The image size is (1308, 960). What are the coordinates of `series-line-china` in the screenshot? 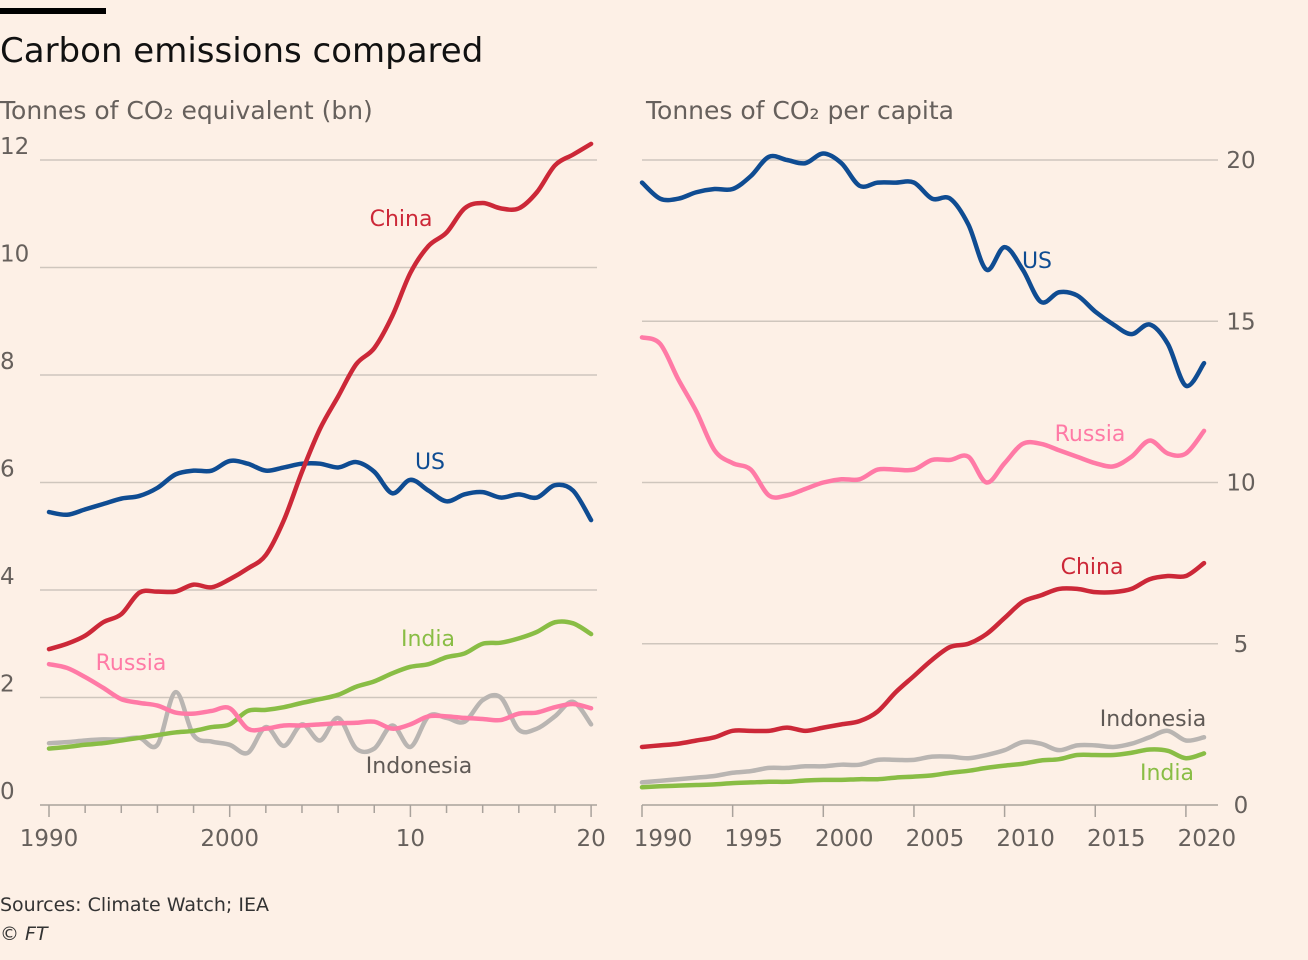 It's located at (923, 655).